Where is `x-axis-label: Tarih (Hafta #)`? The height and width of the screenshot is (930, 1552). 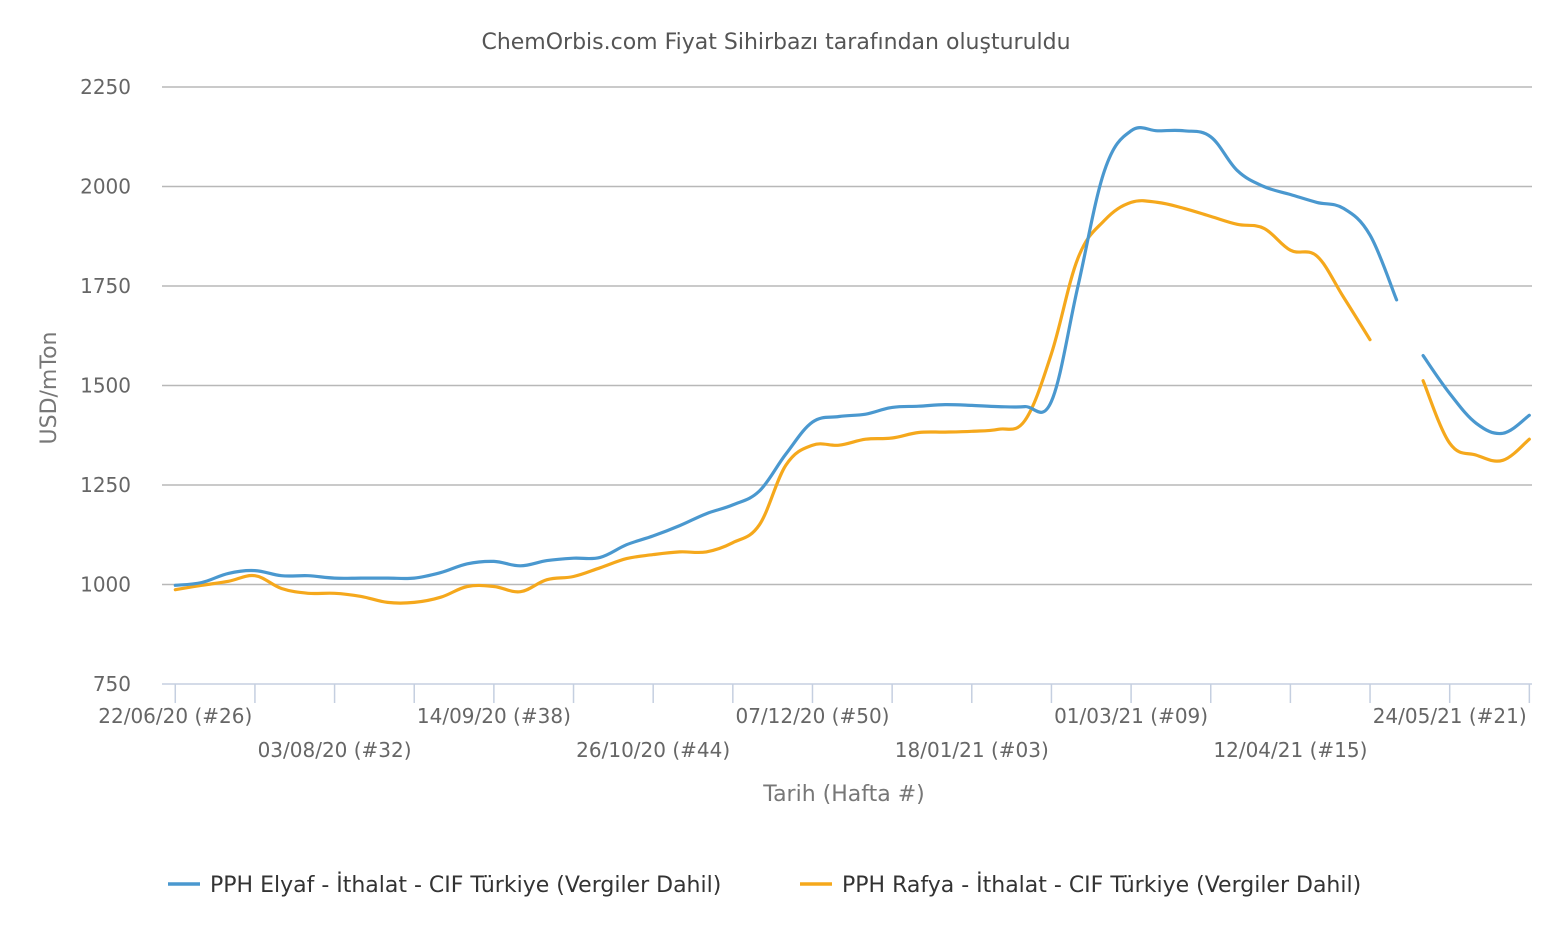 x-axis-label: Tarih (Hafta #) is located at coordinates (843, 794).